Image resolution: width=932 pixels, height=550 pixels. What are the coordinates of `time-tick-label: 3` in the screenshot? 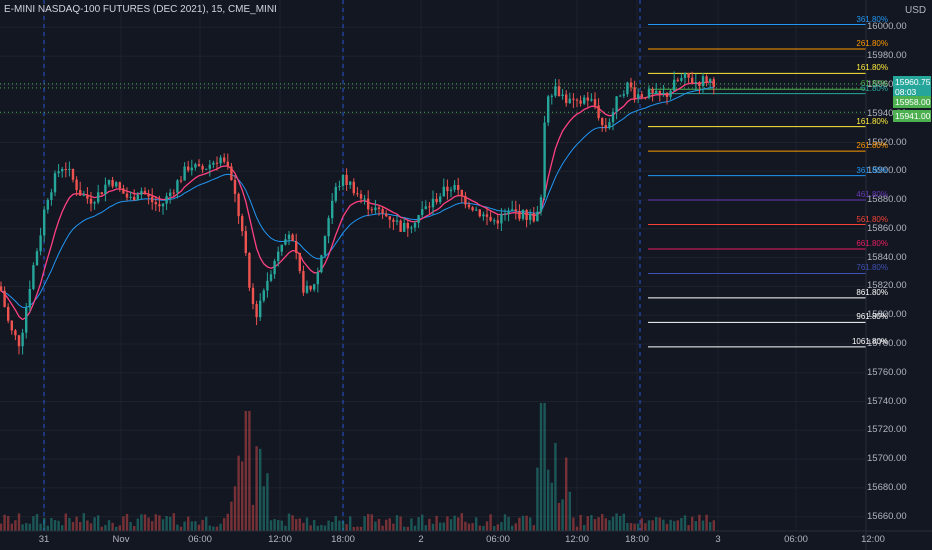 It's located at (718, 539).